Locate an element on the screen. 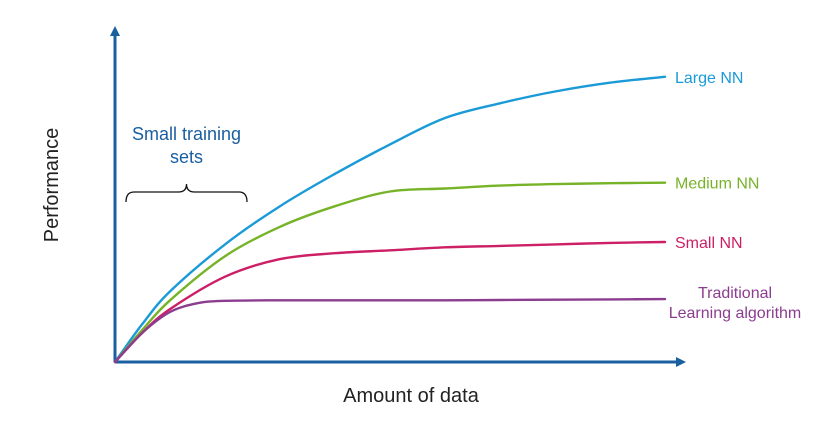 Image resolution: width=828 pixels, height=426 pixels. small-nn-label: Small NN is located at coordinates (709, 243).